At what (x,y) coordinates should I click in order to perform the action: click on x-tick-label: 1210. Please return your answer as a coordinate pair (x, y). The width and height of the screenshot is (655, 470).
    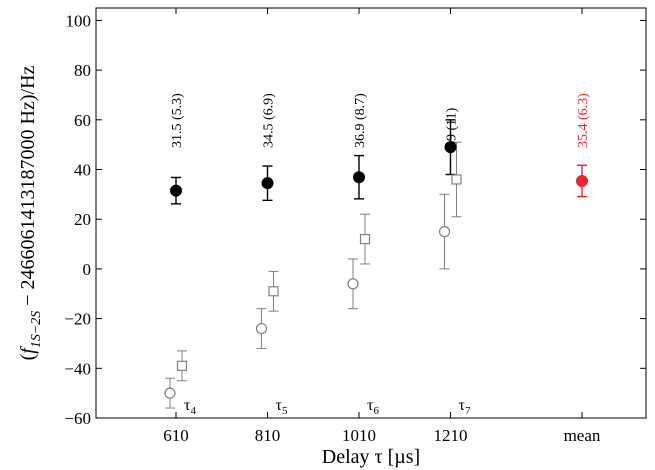
    Looking at the image, I should click on (451, 435).